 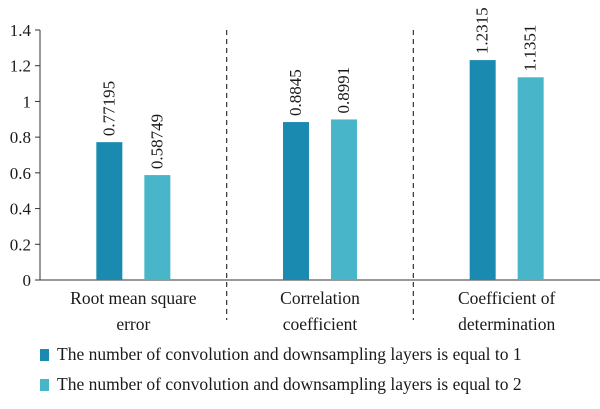 I want to click on y-tick-label: 0.6, so click(x=20, y=173).